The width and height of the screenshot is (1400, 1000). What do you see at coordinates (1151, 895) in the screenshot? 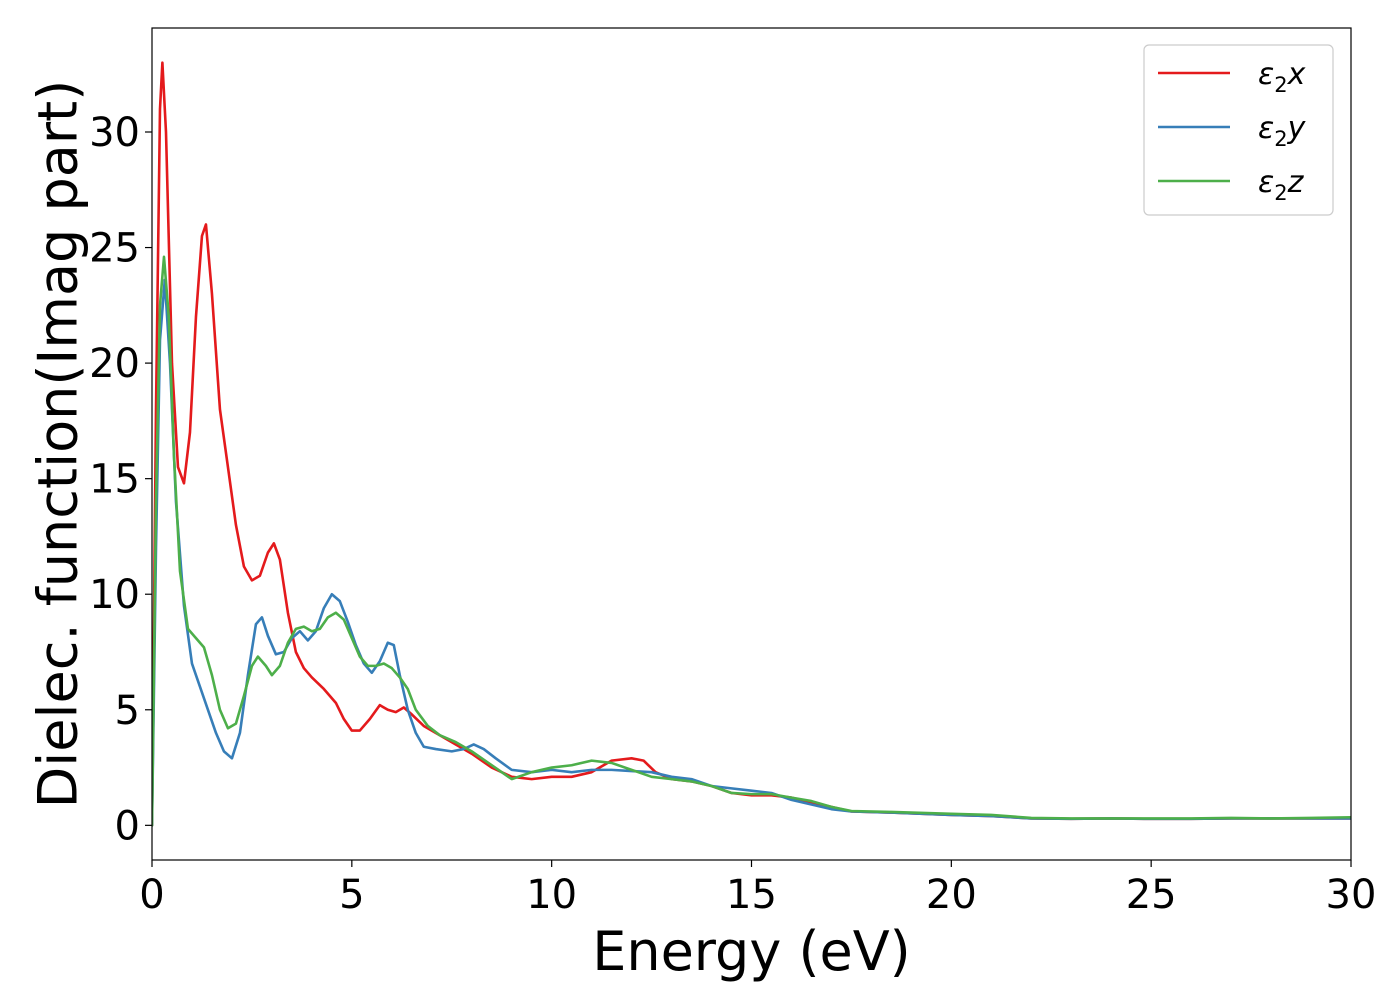
I see `x-tick-label: 25` at bounding box center [1151, 895].